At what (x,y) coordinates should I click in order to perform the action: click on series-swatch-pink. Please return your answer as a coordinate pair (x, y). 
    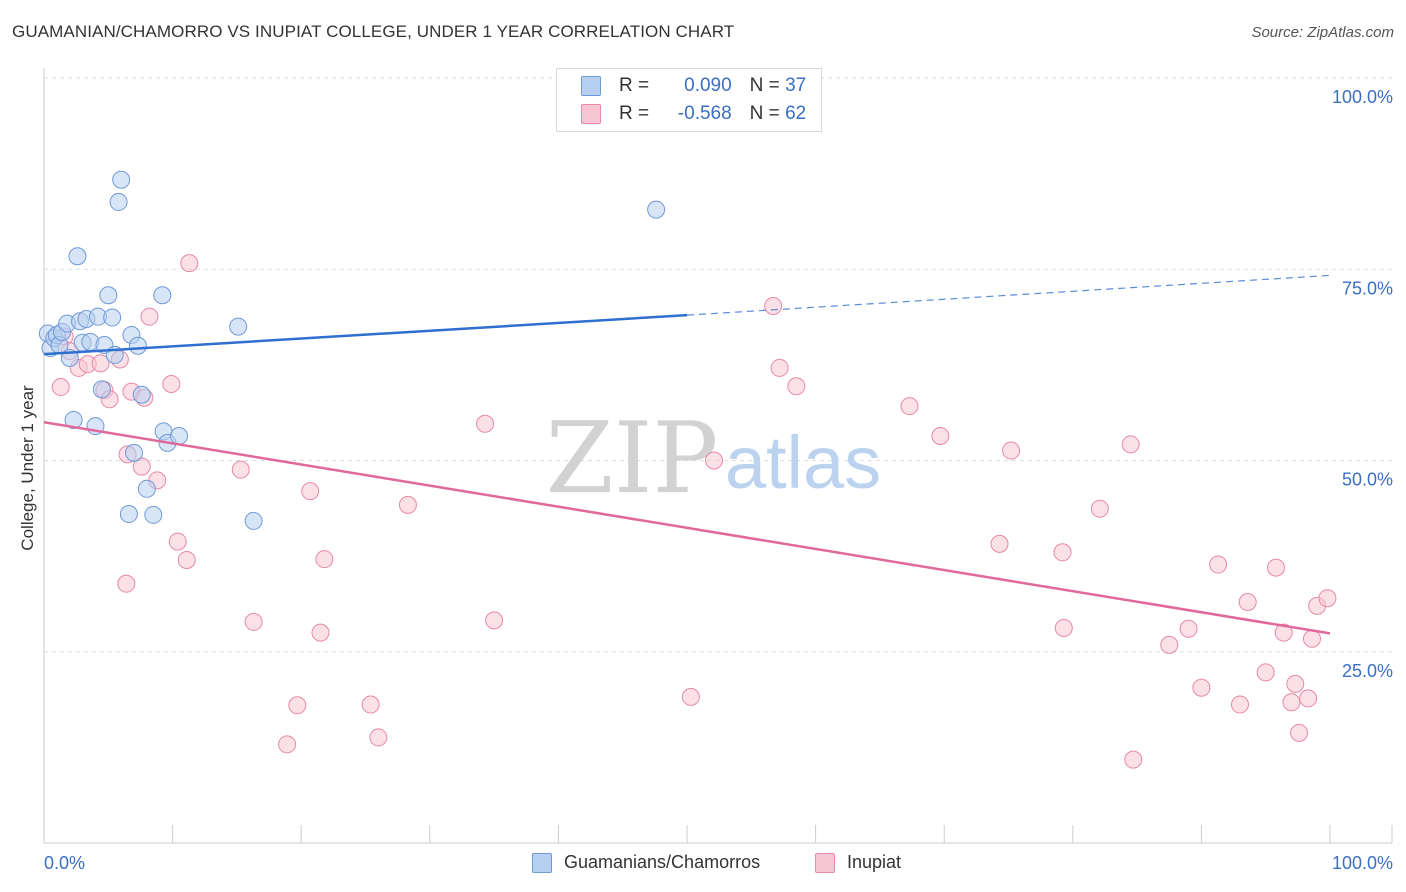
    Looking at the image, I should click on (825, 862).